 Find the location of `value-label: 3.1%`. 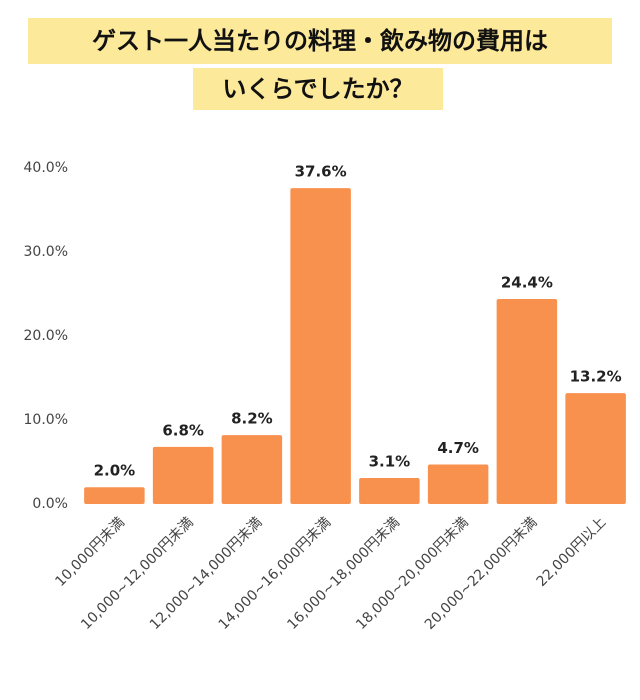

value-label: 3.1% is located at coordinates (390, 461).